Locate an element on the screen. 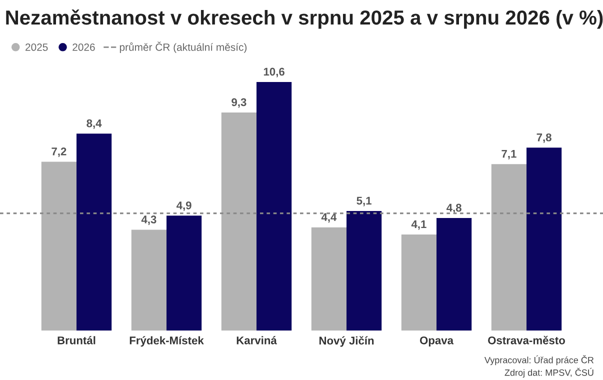 The image size is (603, 380). data-label: 4,1 is located at coordinates (418, 225).